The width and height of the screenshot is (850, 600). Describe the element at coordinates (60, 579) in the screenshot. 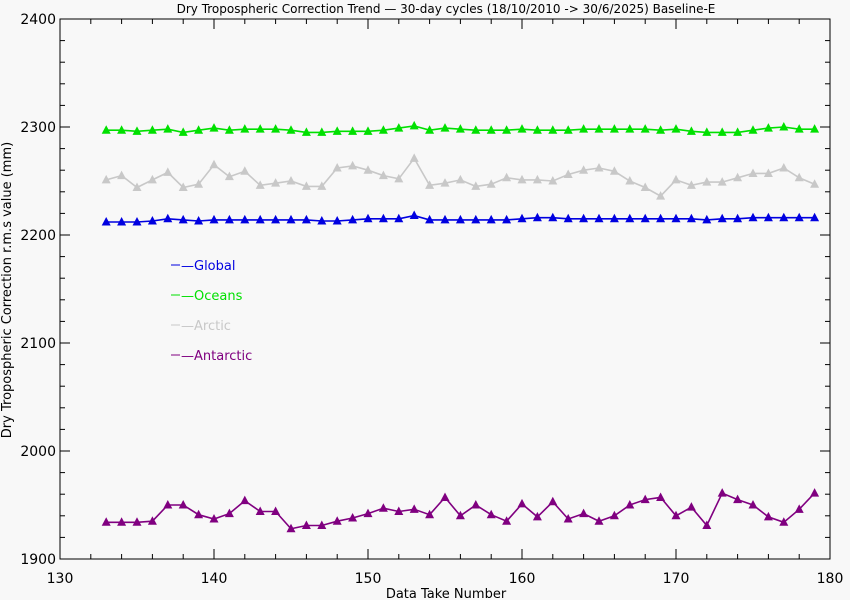

I see `x-tick-label: 130` at that location.